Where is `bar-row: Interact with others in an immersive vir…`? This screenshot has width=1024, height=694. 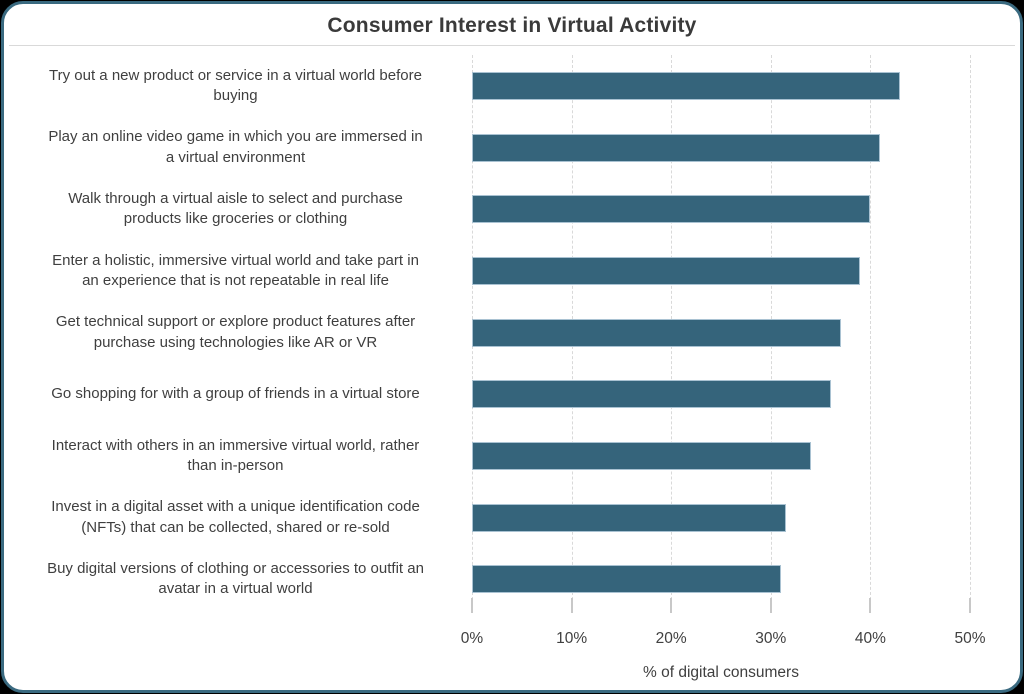 bar-row: Interact with others in an immersive vir… is located at coordinates (512, 456).